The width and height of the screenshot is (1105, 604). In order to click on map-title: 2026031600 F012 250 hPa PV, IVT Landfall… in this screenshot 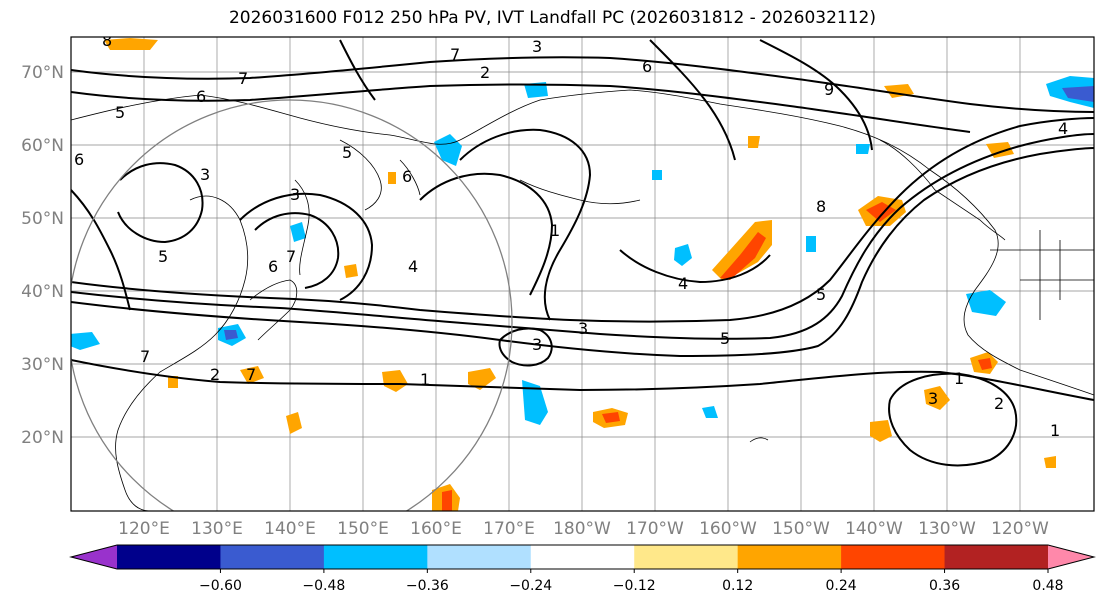, I will do `click(552, 18)`.